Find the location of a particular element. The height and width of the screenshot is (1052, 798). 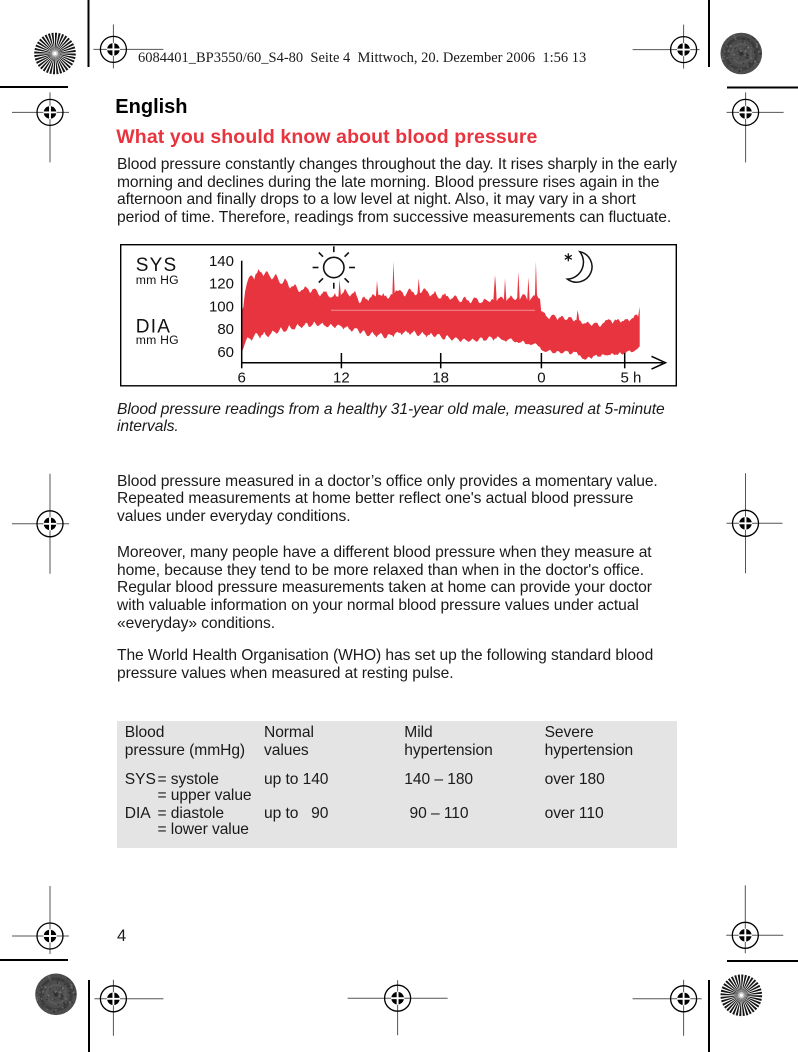

svg-text: 18 is located at coordinates (440, 378).